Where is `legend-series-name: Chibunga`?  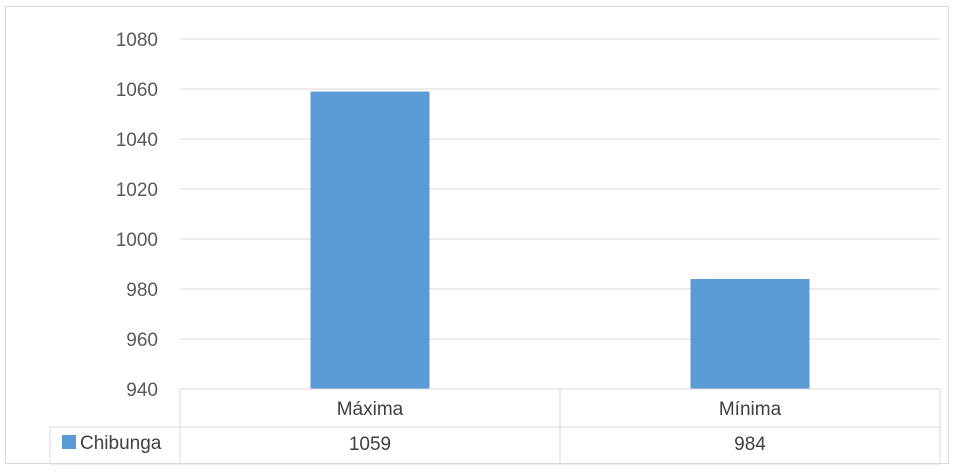
legend-series-name: Chibunga is located at coordinates (121, 443).